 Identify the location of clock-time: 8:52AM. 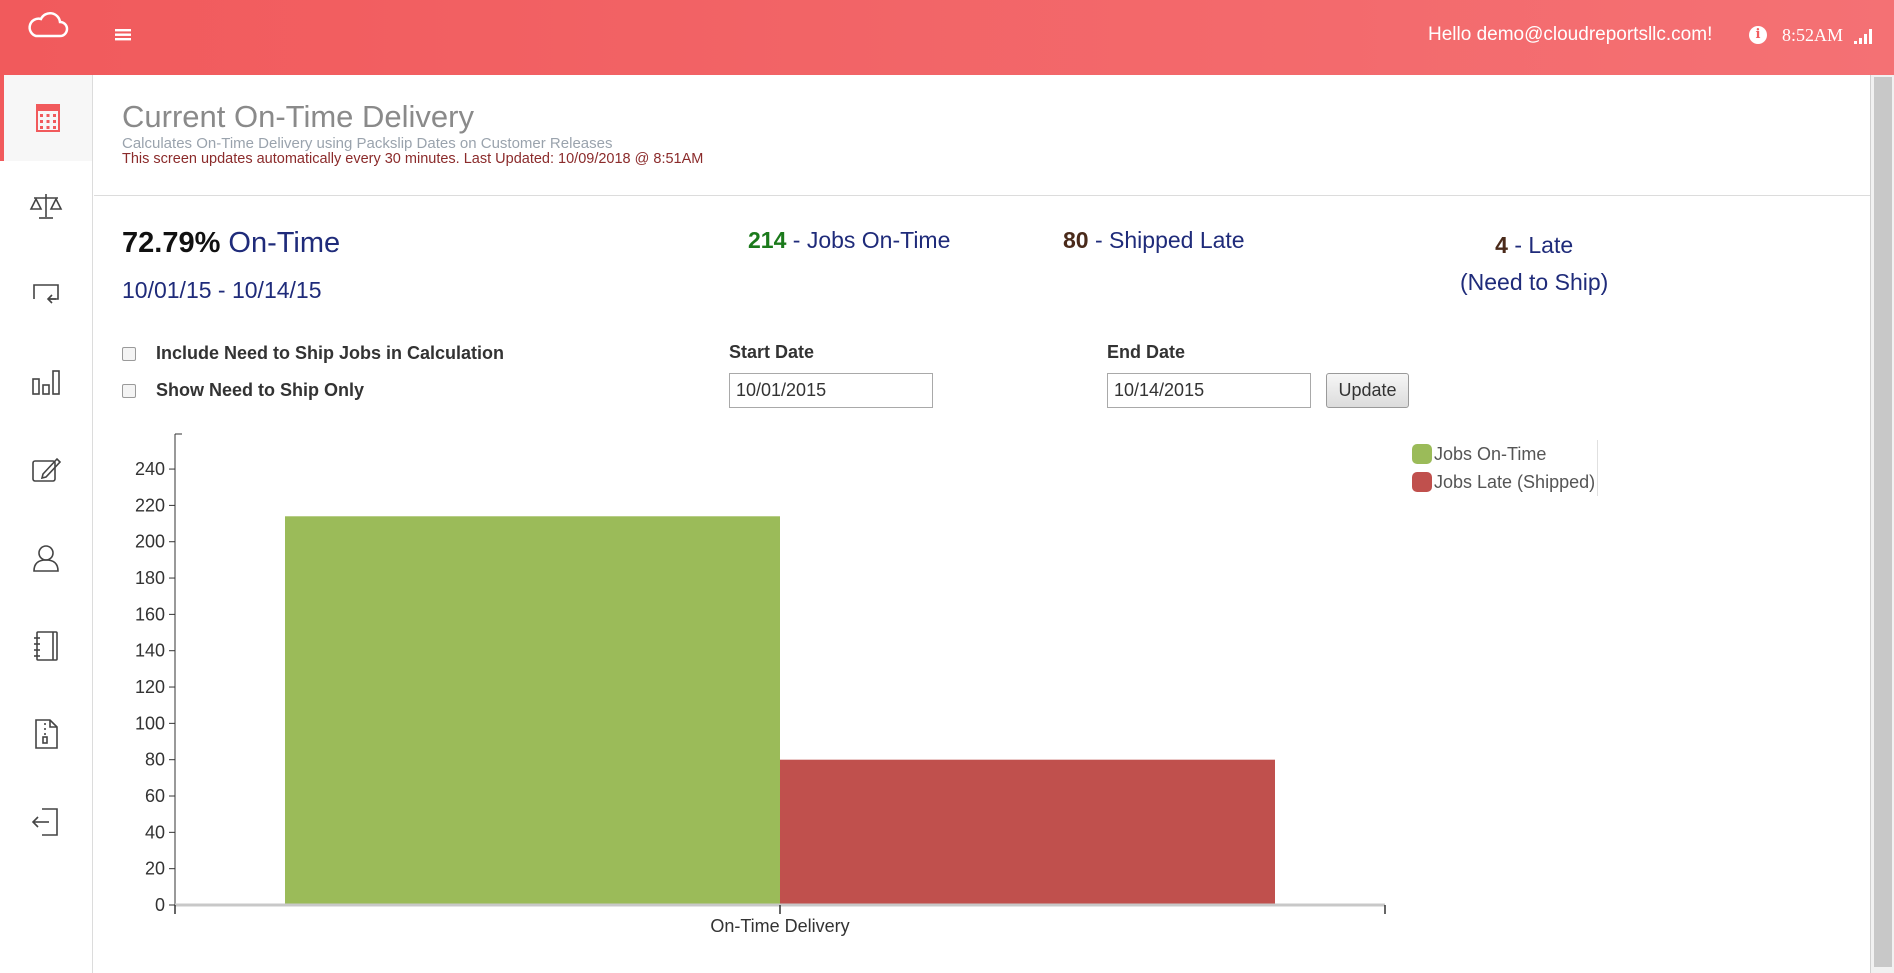
(1813, 35).